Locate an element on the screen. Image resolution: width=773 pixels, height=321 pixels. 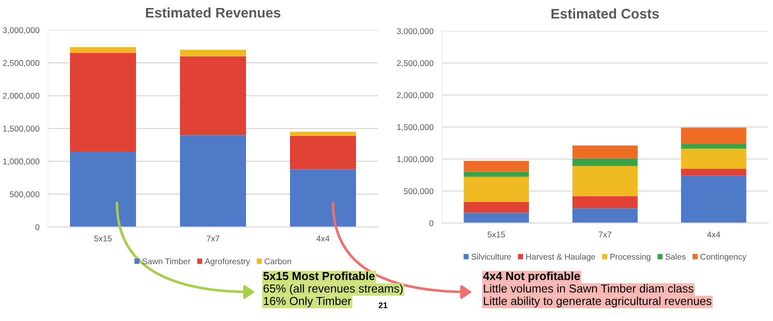
legend-label: Sales is located at coordinates (675, 257).